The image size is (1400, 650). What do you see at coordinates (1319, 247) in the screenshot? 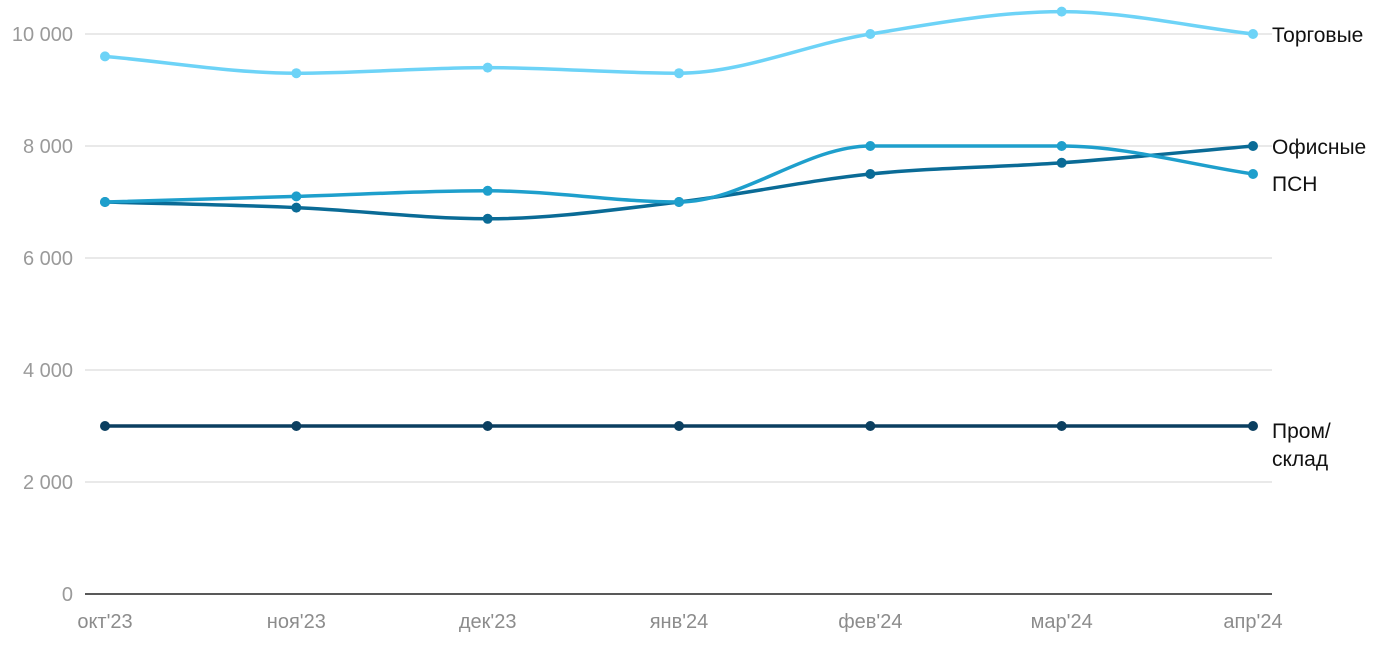
I see `series-labels: Торговые Офисные ПСН Пром/склад` at bounding box center [1319, 247].